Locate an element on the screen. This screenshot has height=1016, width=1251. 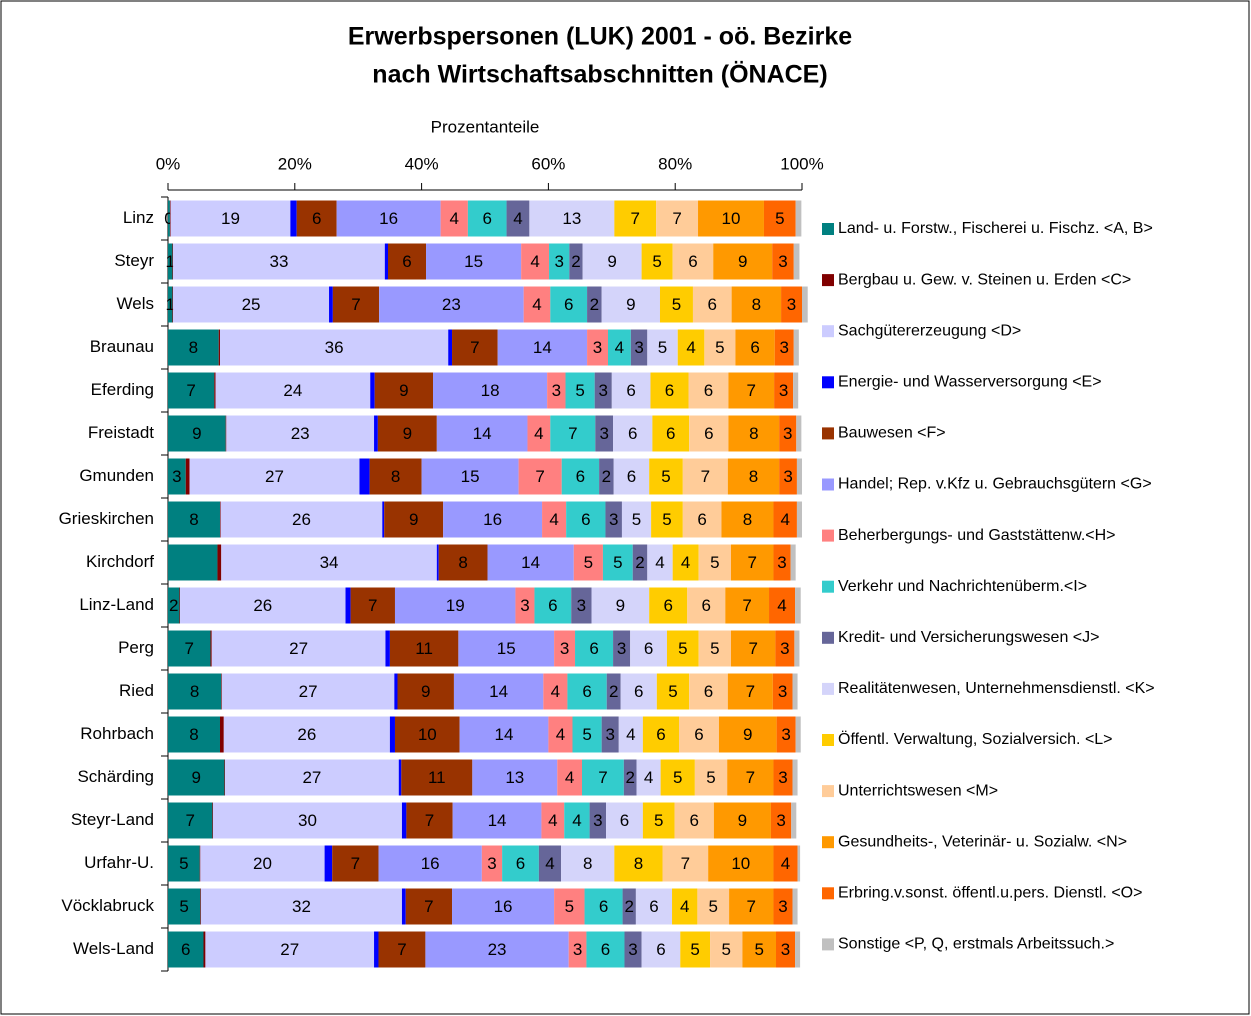
data-label: 8 is located at coordinates (587, 863).